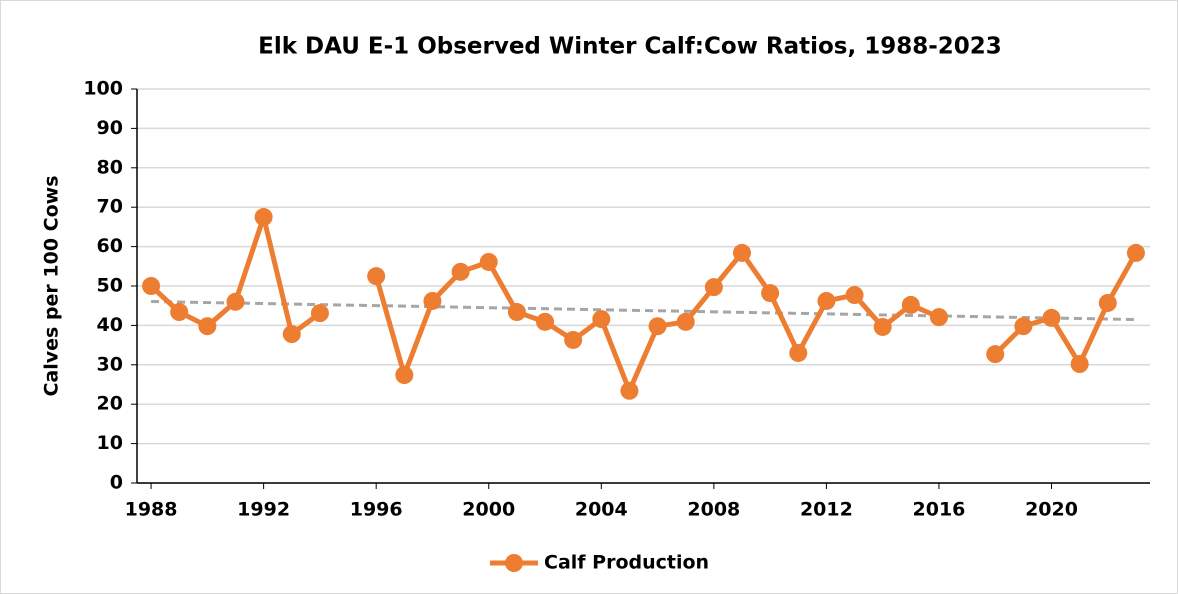 The height and width of the screenshot is (594, 1178). Describe the element at coordinates (110, 325) in the screenshot. I see `y-tick-label: 40` at that location.